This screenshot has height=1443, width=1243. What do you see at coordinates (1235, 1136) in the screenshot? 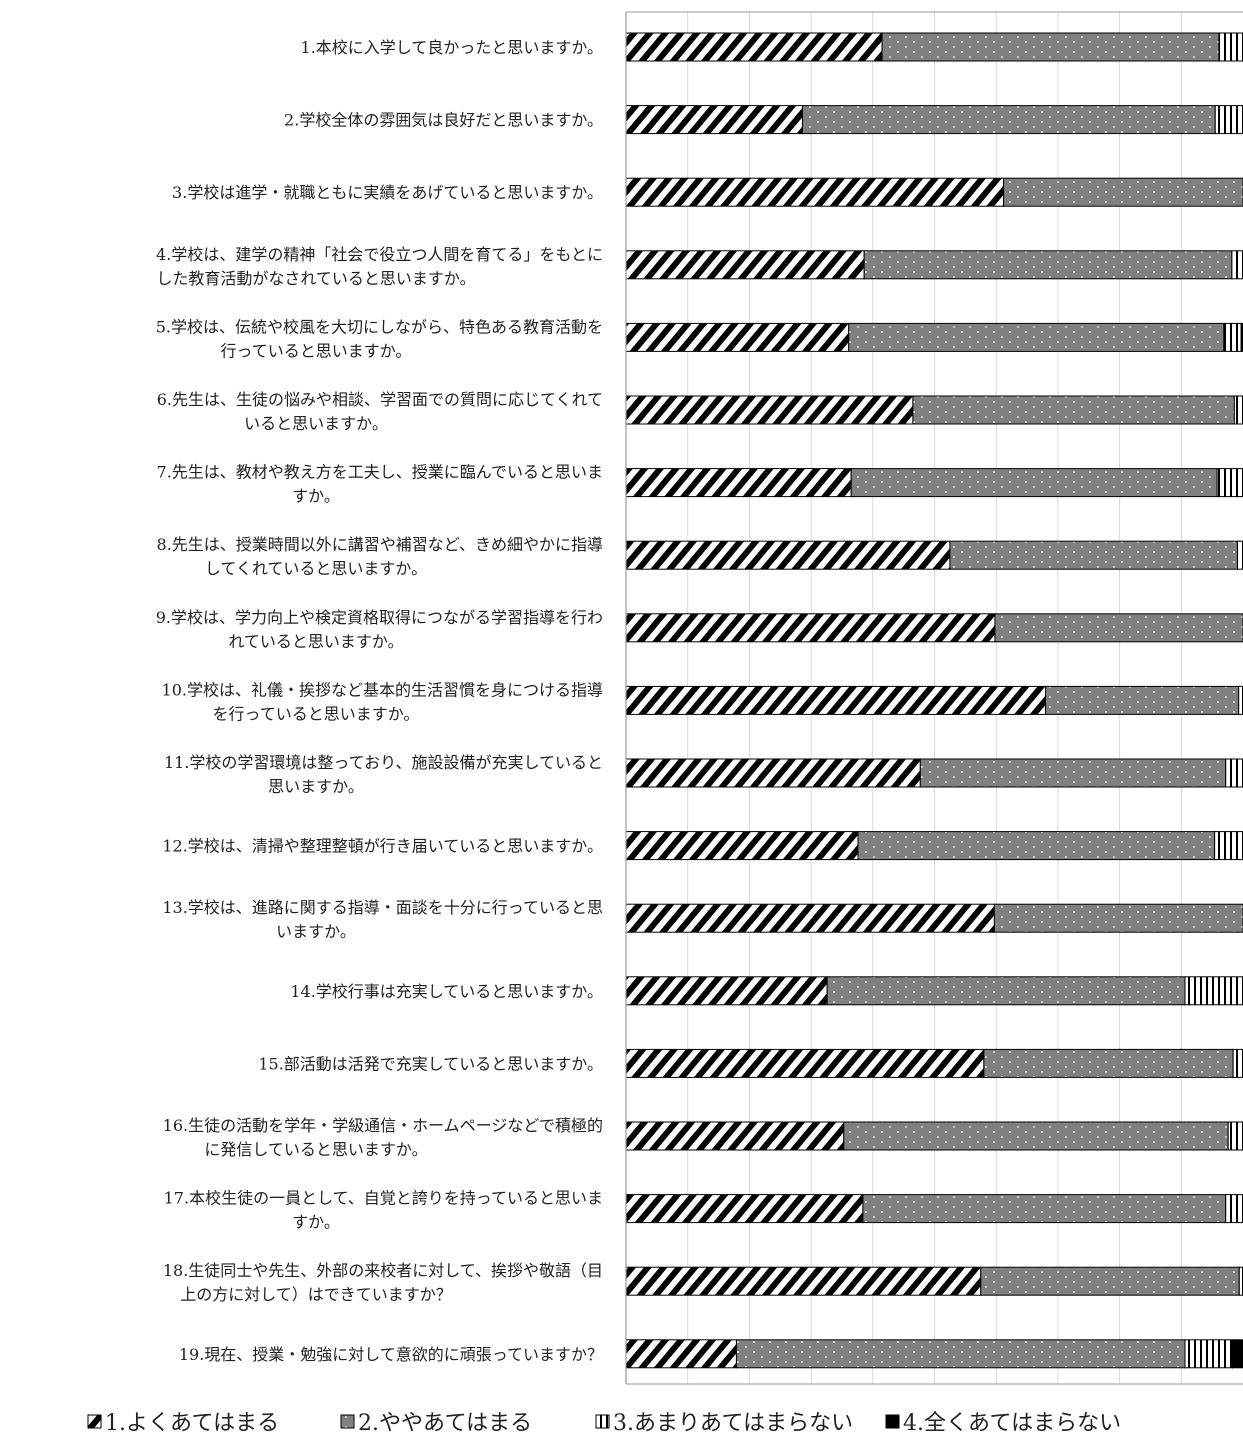
I see `bar-segment-q16-s3` at bounding box center [1235, 1136].